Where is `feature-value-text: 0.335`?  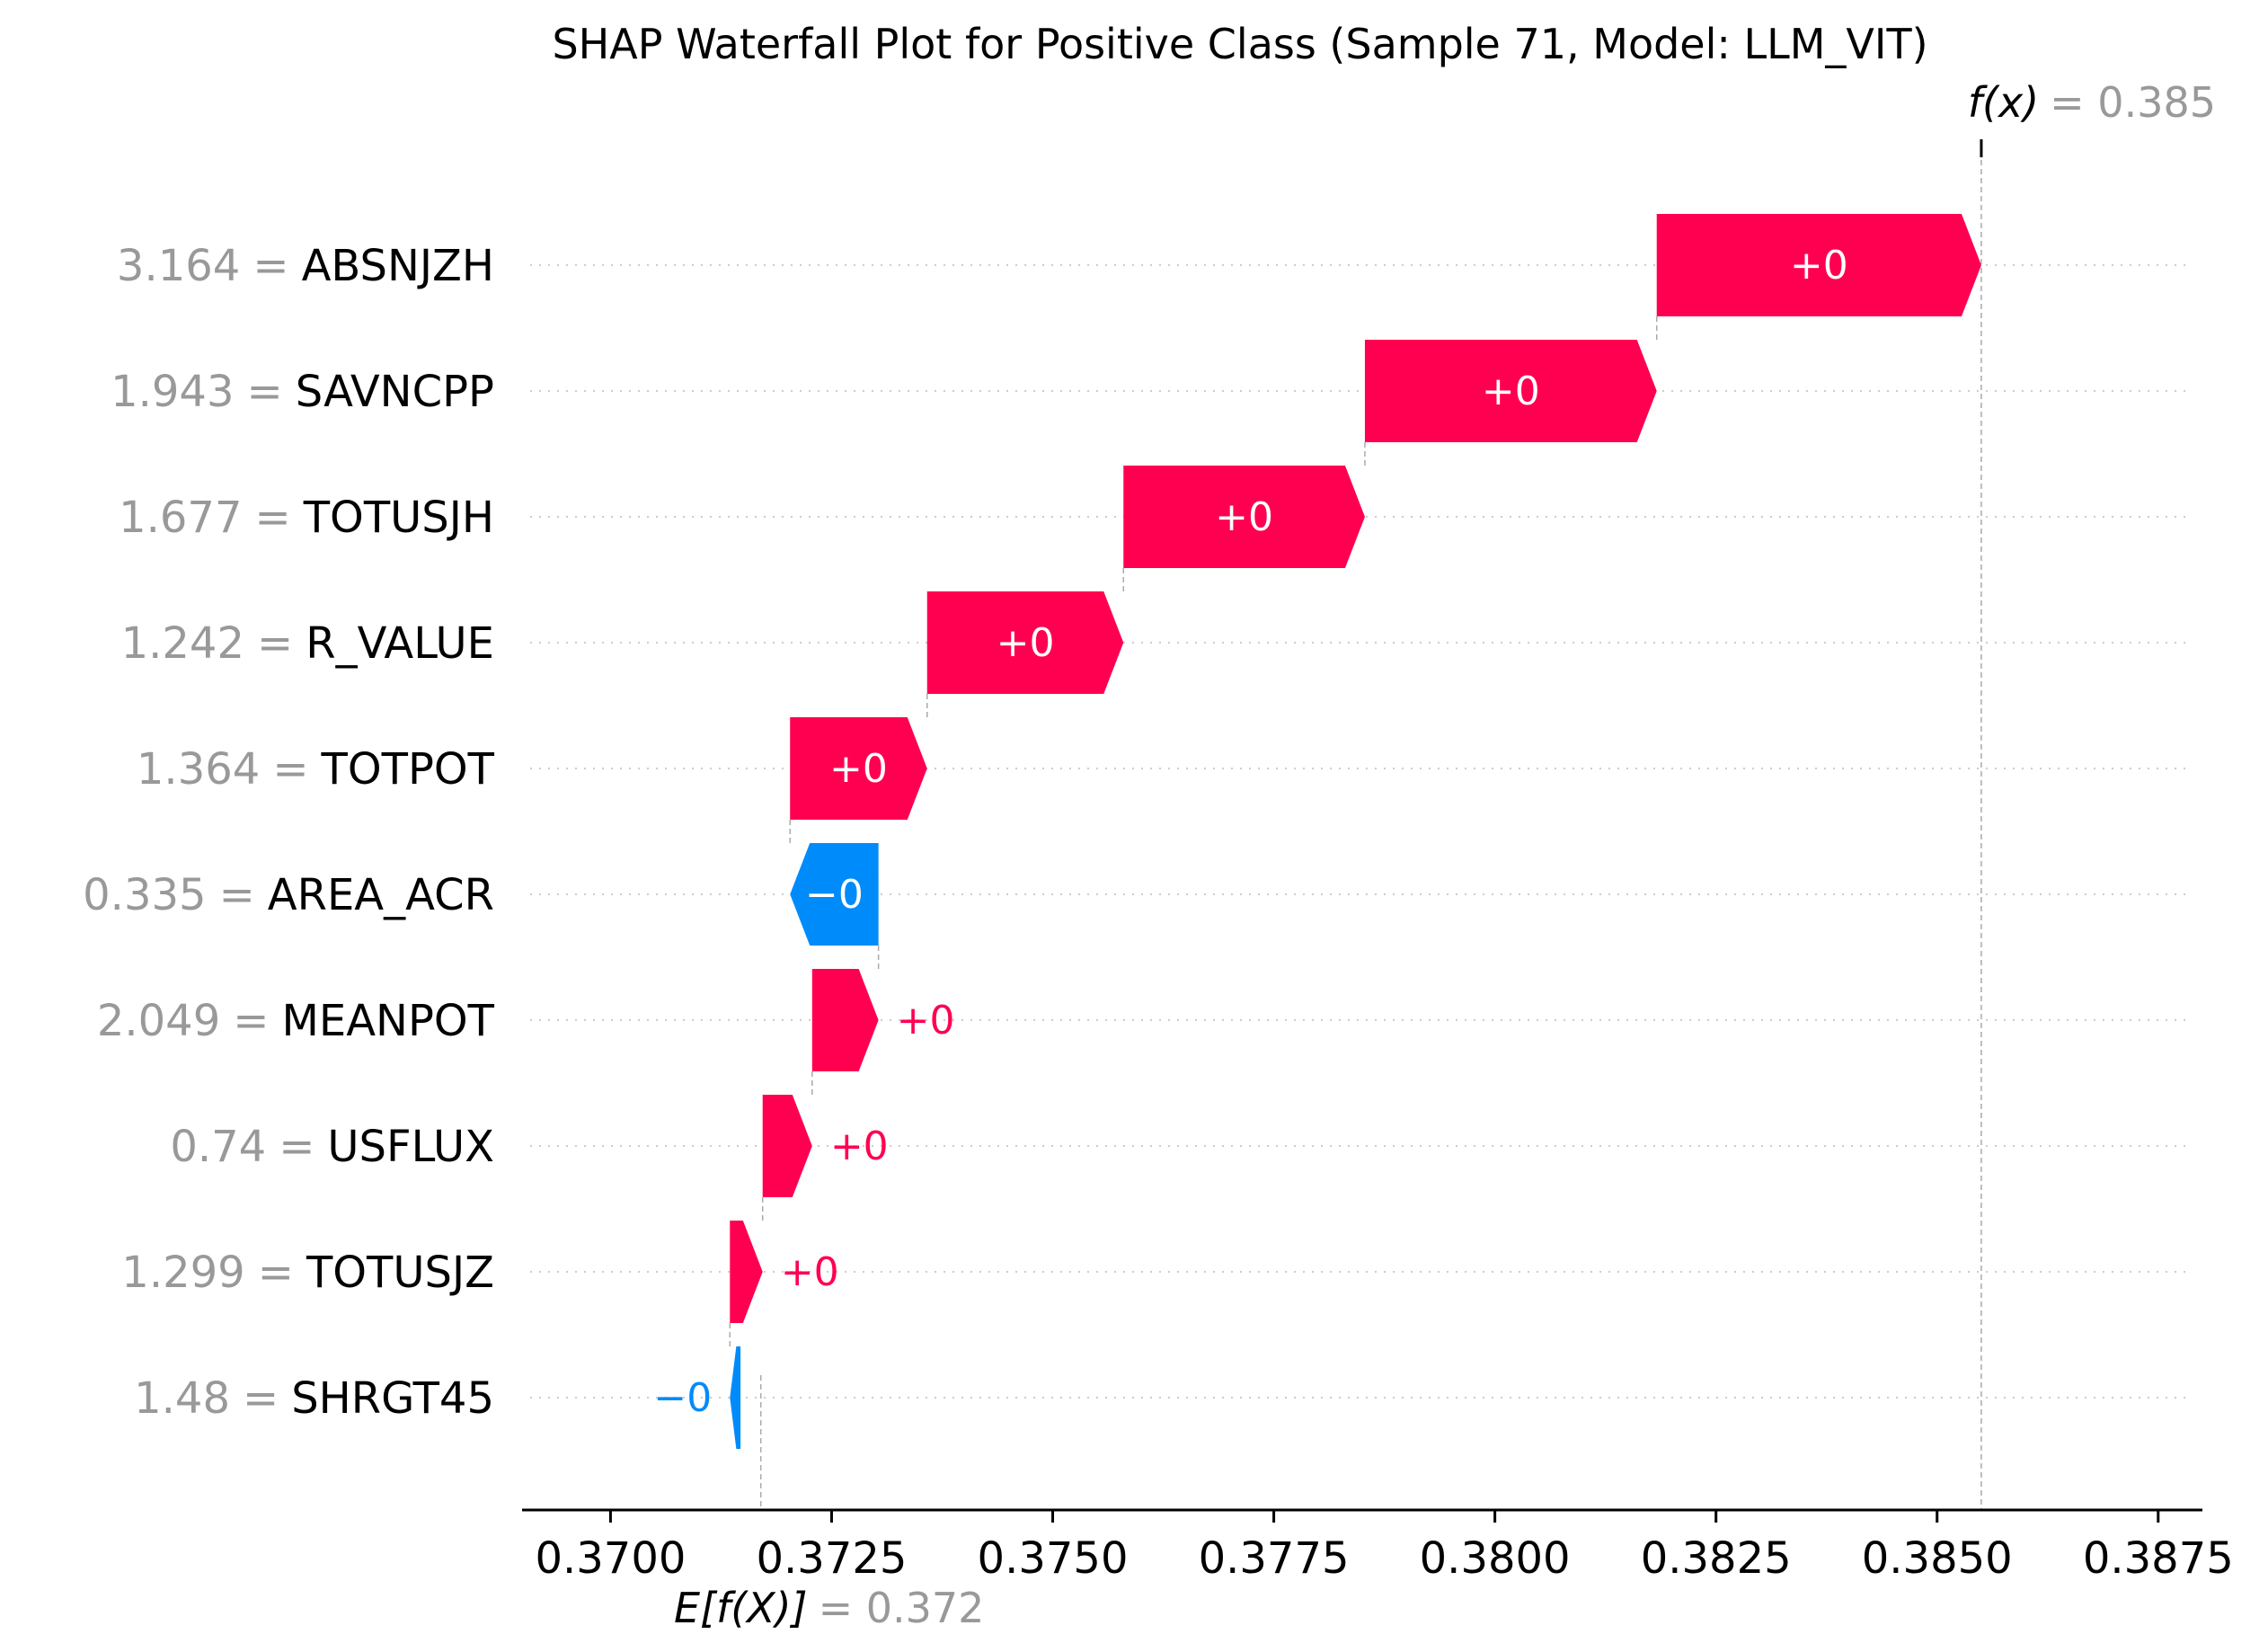 feature-value-text: 0.335 is located at coordinates (144, 895).